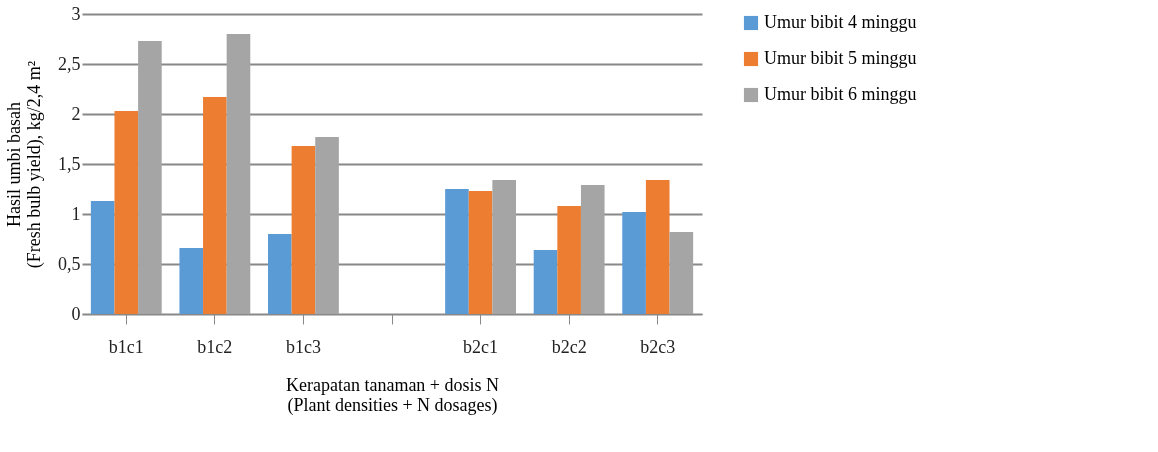  Describe the element at coordinates (69, 163) in the screenshot. I see `y-tick-label: 1,5` at that location.